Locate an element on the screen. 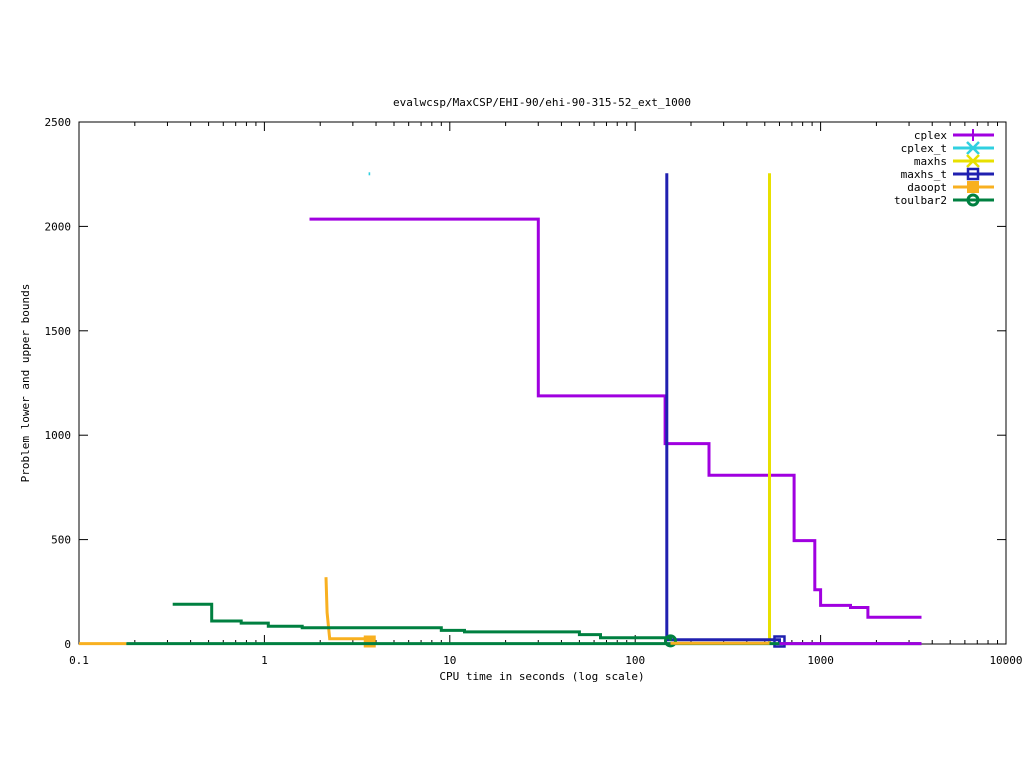 The image size is (1024, 768). x-tick-label: 10 is located at coordinates (449, 660).